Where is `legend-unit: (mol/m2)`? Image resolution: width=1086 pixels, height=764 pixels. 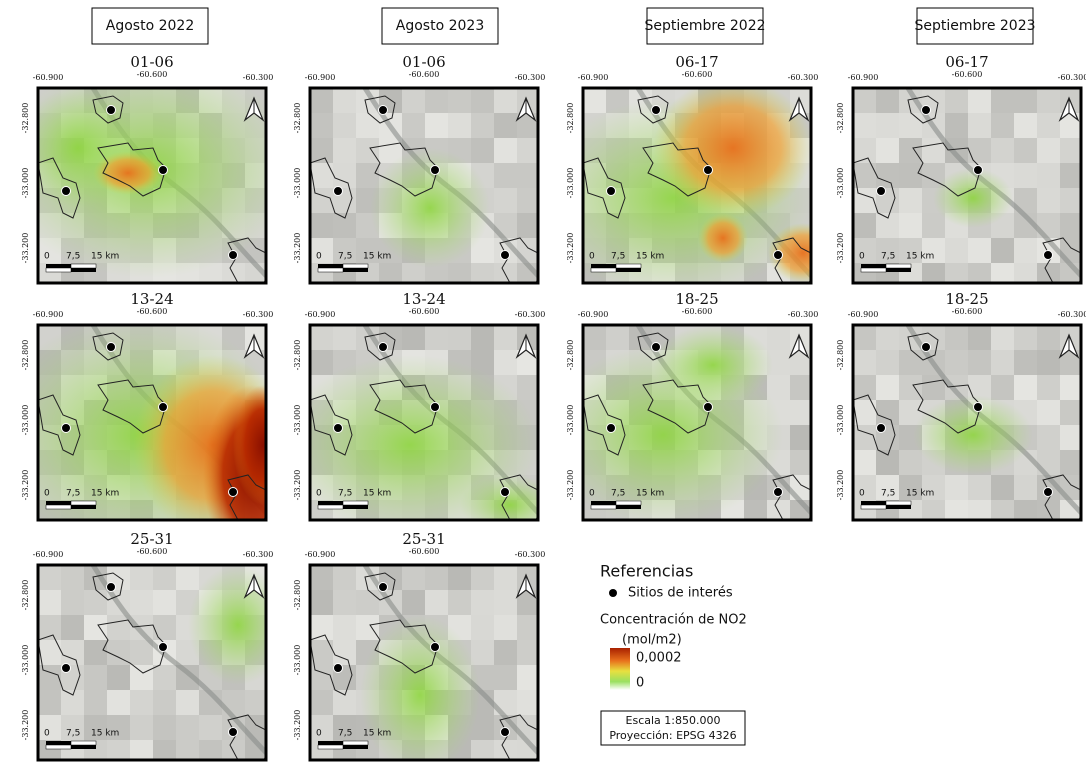
legend-unit: (mol/m2) is located at coordinates (652, 640).